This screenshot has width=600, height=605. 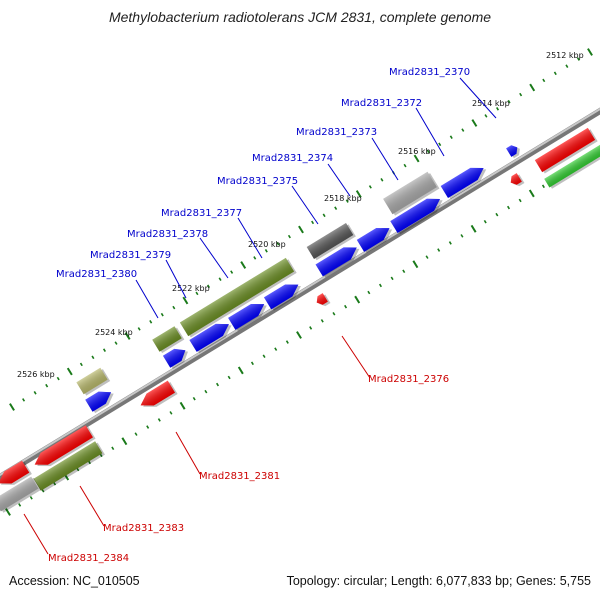 What do you see at coordinates (167, 234) in the screenshot?
I see `gene-label-2378: Mrad2831_2378` at bounding box center [167, 234].